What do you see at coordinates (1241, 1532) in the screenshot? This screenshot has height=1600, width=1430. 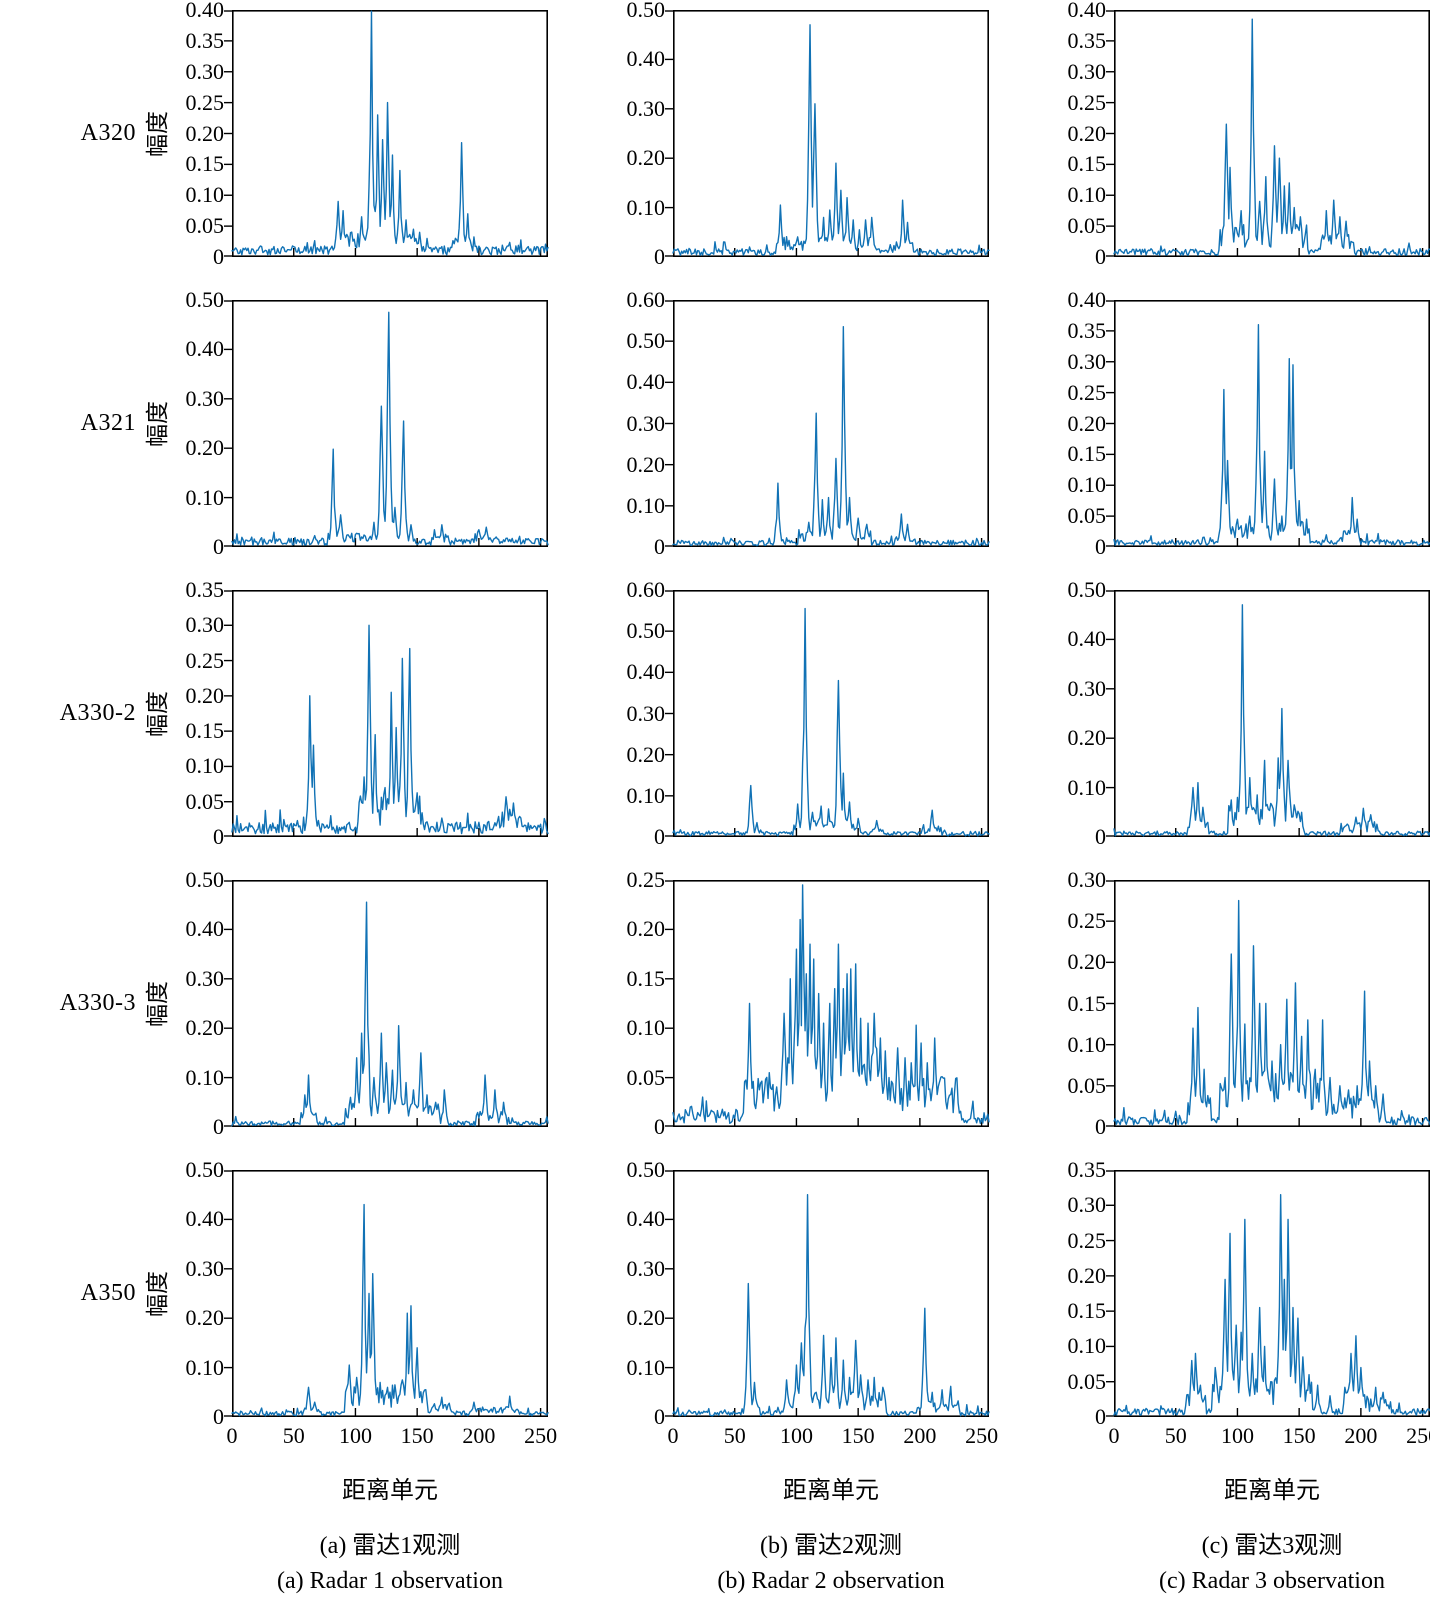 I see `footer-column-c: 距离单元 (c) 雷达3观测 (c) Radar 3 observation` at bounding box center [1241, 1532].